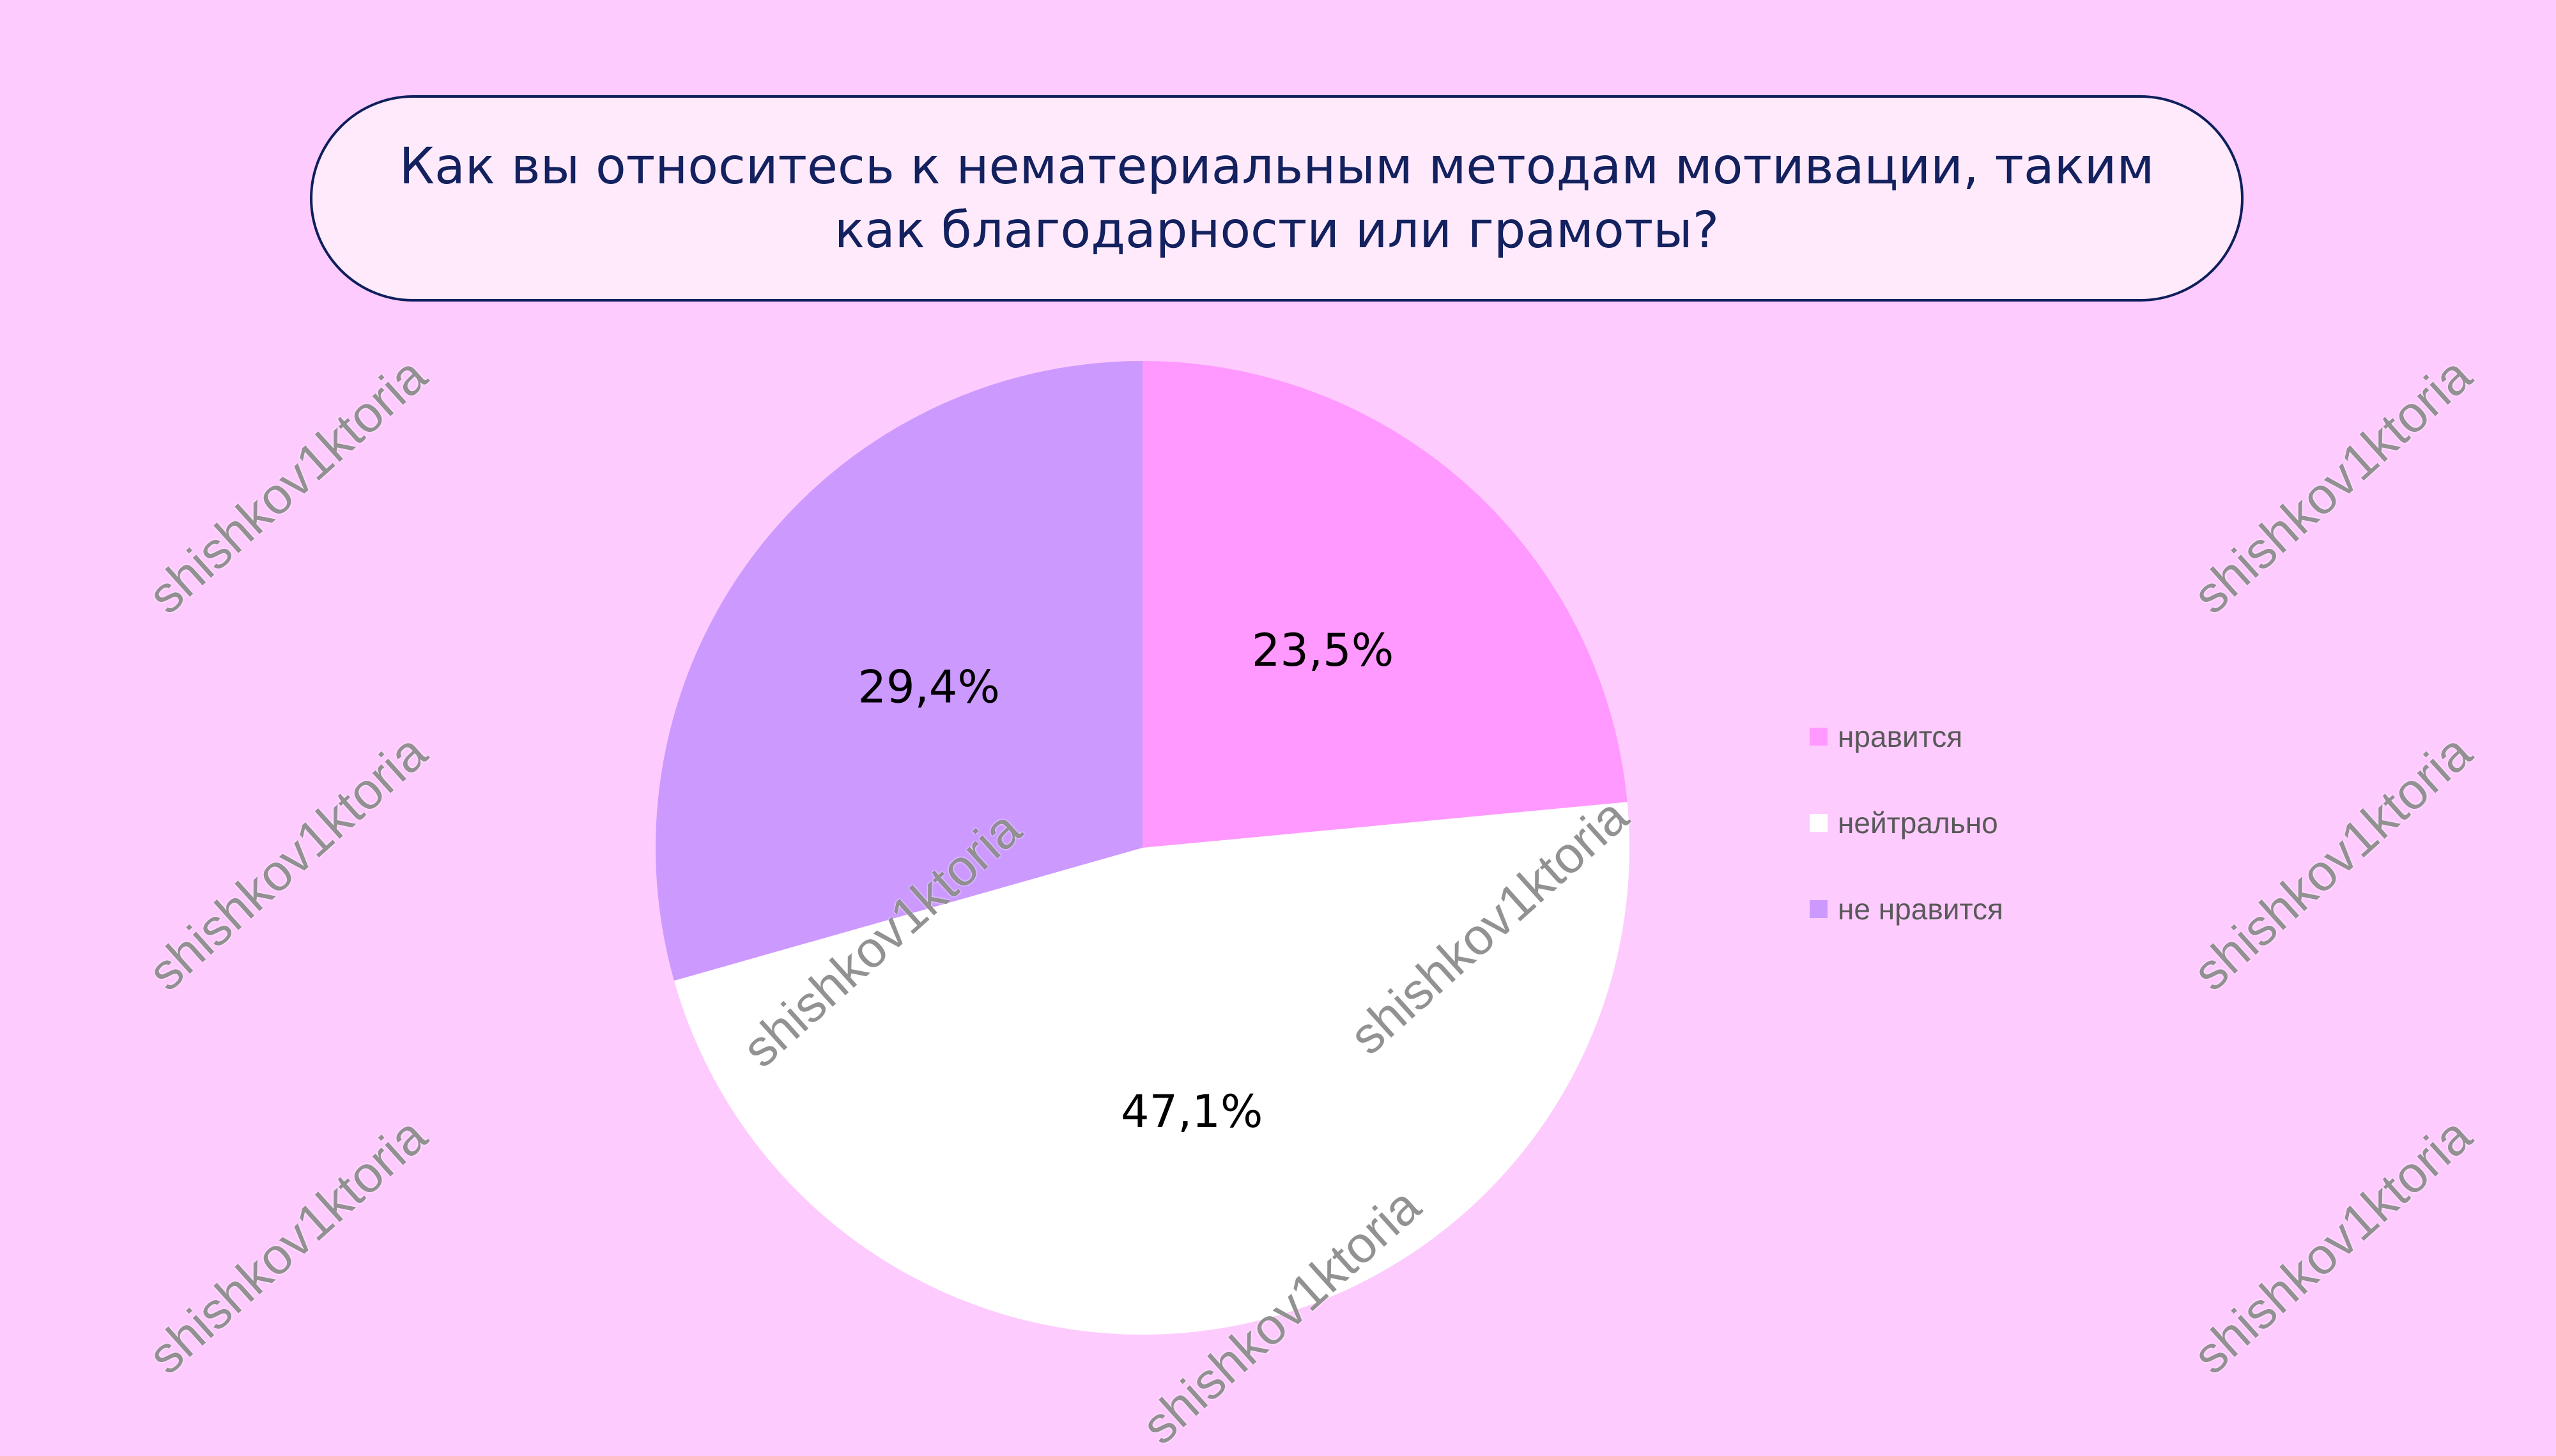  Describe the element at coordinates (1900, 736) in the screenshot. I see `legend-label: нравится` at that location.